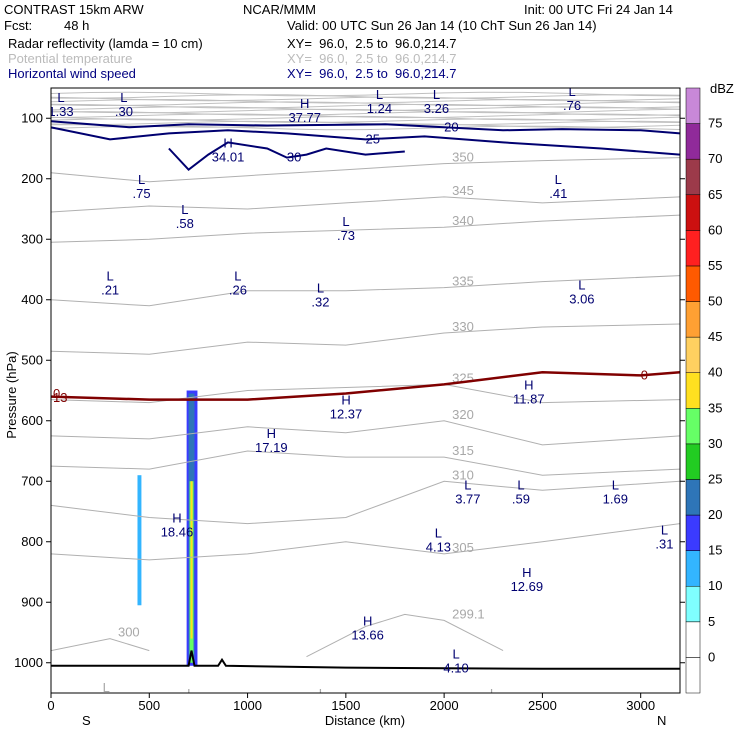 The height and width of the screenshot is (740, 740). I want to click on y-axis-title: Pressure (hPa), so click(11, 394).